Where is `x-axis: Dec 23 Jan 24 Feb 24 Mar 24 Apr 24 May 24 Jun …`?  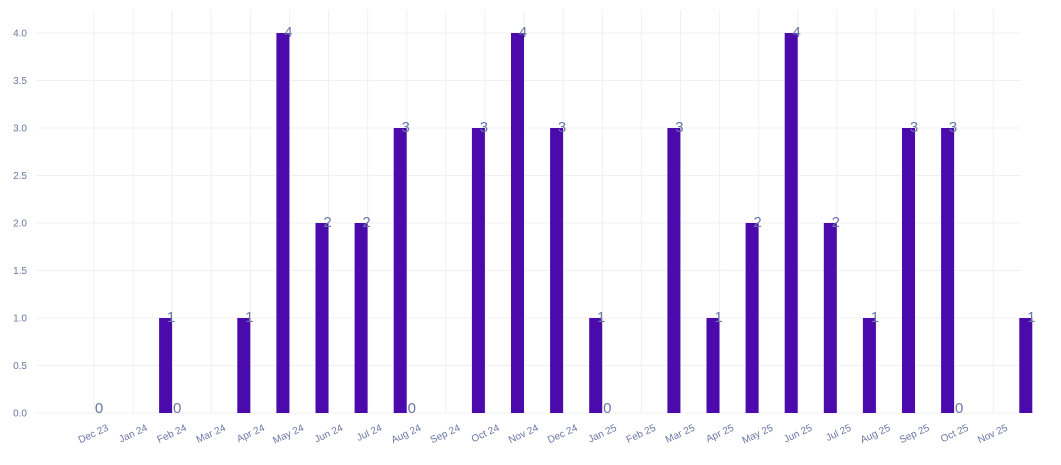 x-axis: Dec 23 Jan 24 Feb 24 Mar 24 Apr 24 May 24 Jun … is located at coordinates (543, 435).